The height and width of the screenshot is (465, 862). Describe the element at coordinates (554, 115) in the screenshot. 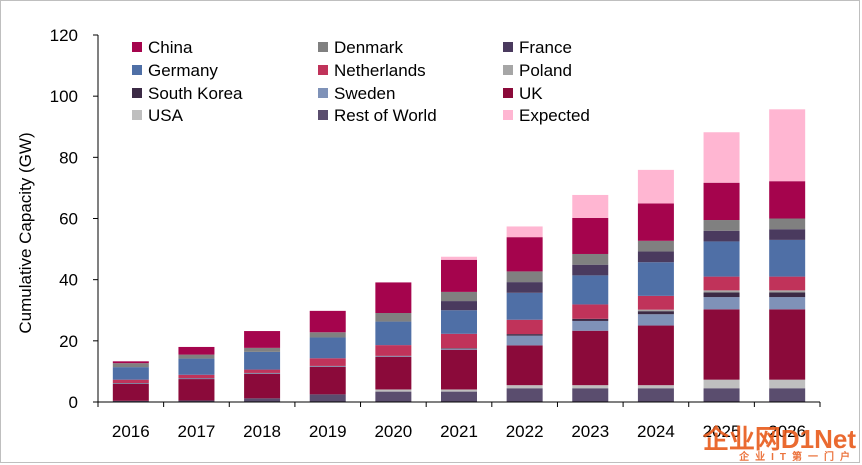

I see `legend-label-expected: Expected` at that location.